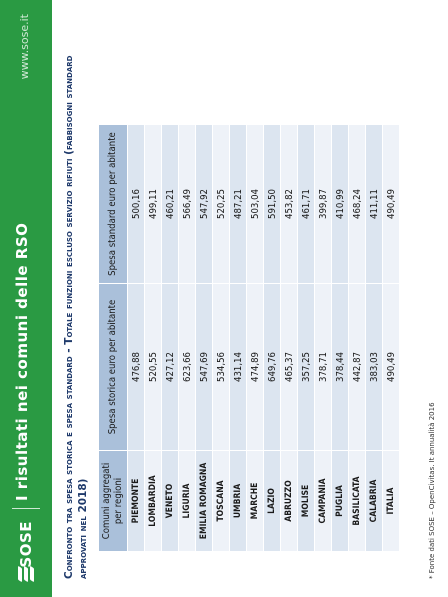  What do you see at coordinates (170, 204) in the screenshot?
I see `standard-cell: 460,21` at bounding box center [170, 204].